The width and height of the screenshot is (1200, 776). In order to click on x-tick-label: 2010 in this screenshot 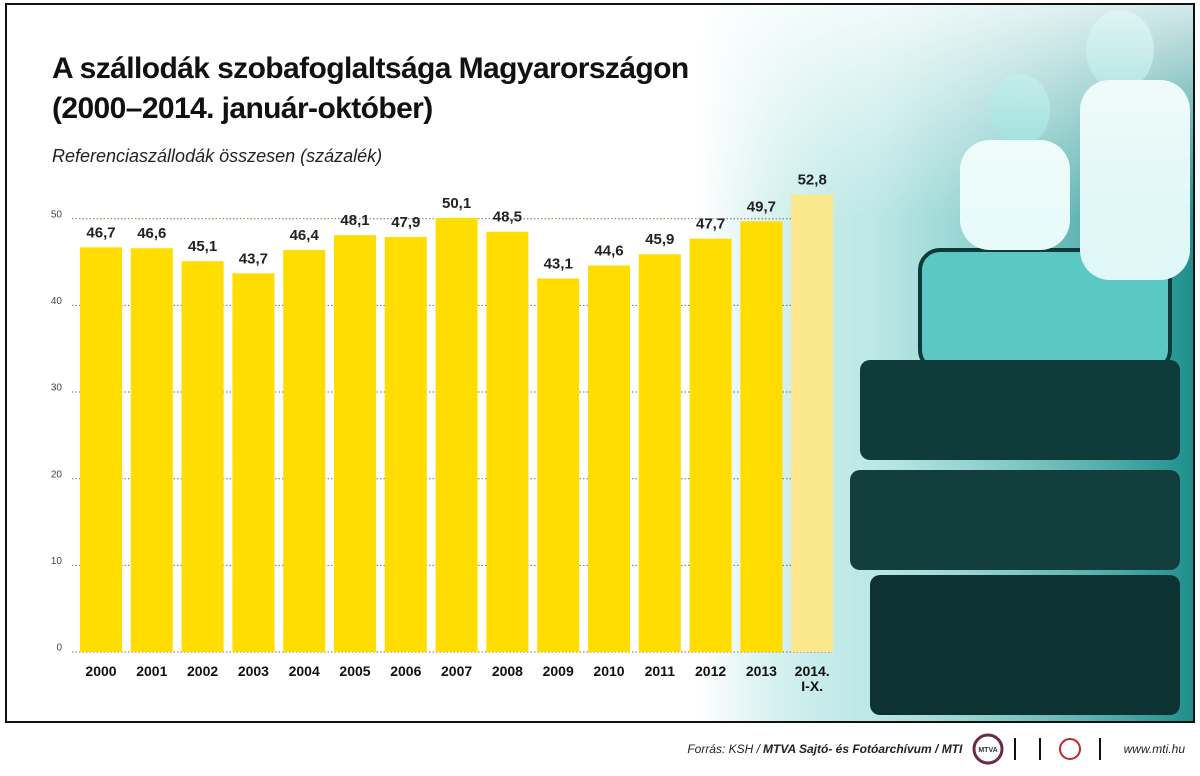, I will do `click(609, 671)`.